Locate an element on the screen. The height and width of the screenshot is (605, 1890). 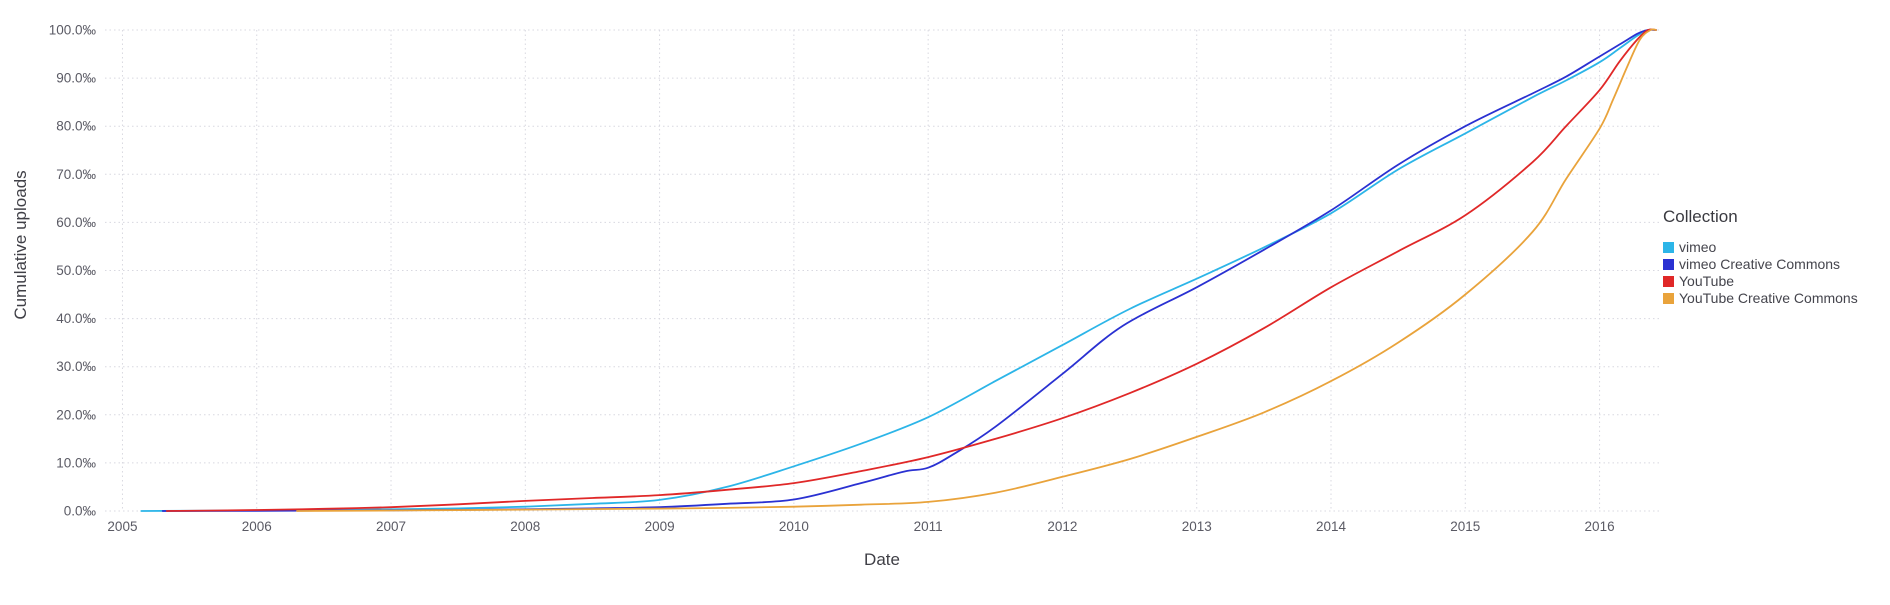
x-tick-label: 2006 is located at coordinates (257, 526).